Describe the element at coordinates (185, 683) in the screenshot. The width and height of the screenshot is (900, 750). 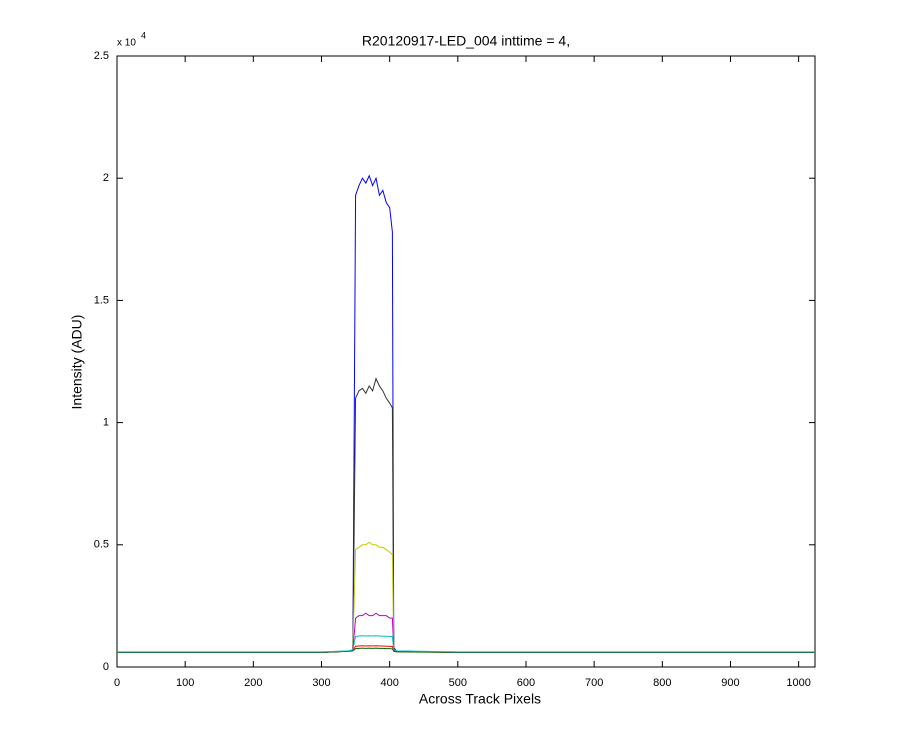
I see `x-tick-label: 100` at that location.